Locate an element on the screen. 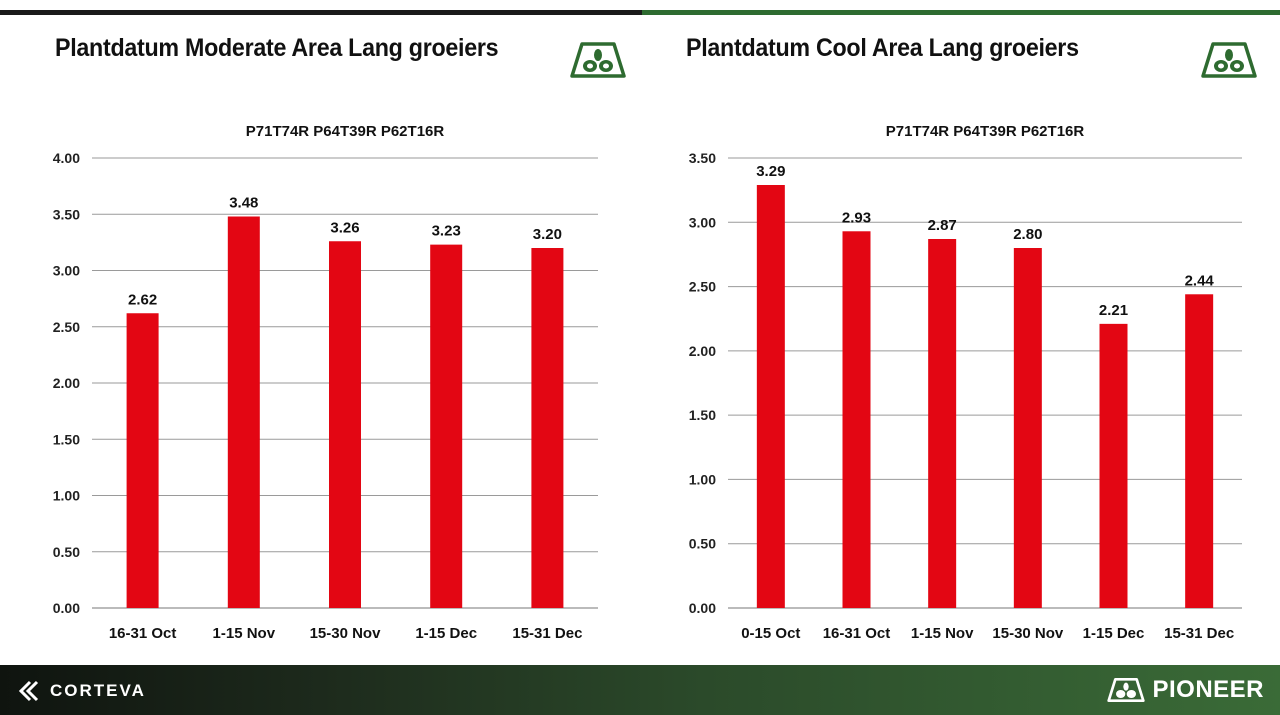 Image resolution: width=1280 pixels, height=715 pixels. data-label: 2.21 is located at coordinates (1113, 310).